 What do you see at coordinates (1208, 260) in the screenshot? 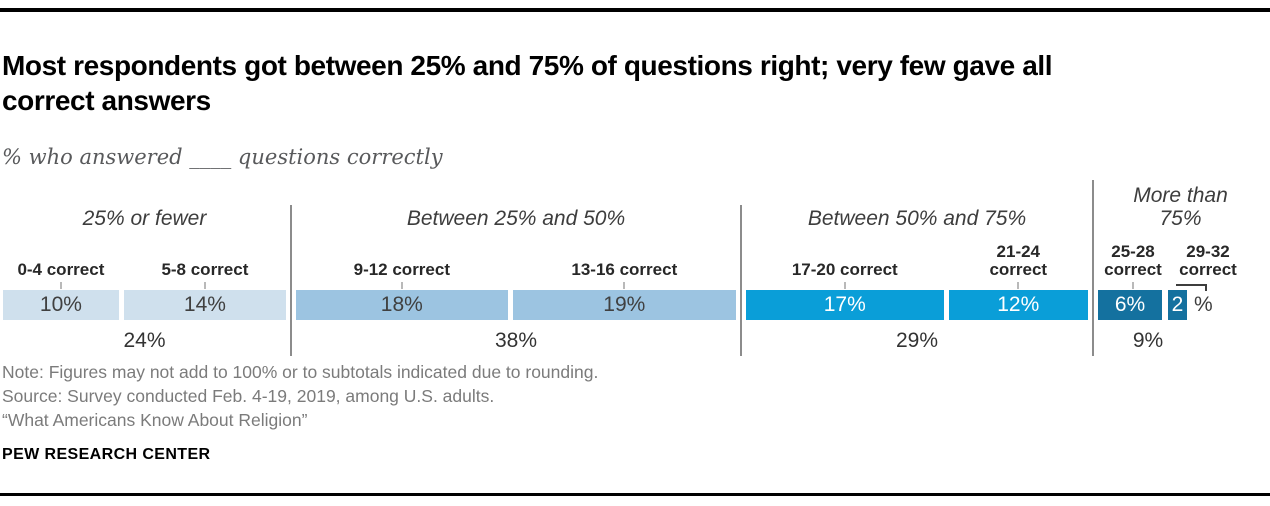
I see `bar-label: 29-32 correct` at bounding box center [1208, 260].